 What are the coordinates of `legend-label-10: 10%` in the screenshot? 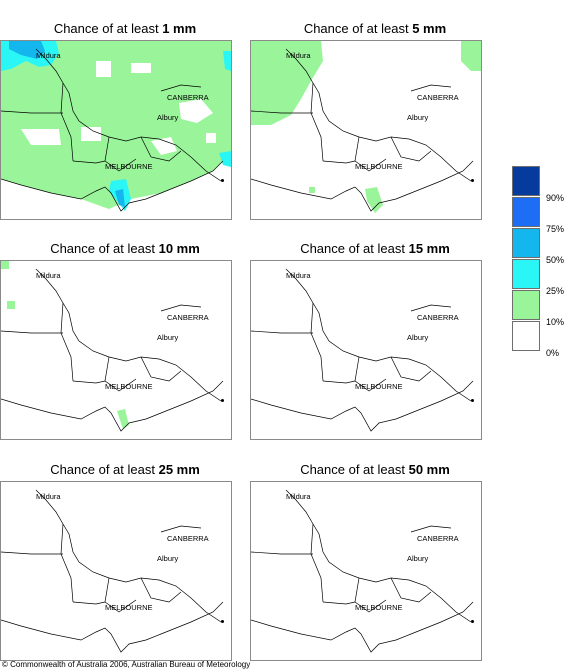 It's located at (555, 322).